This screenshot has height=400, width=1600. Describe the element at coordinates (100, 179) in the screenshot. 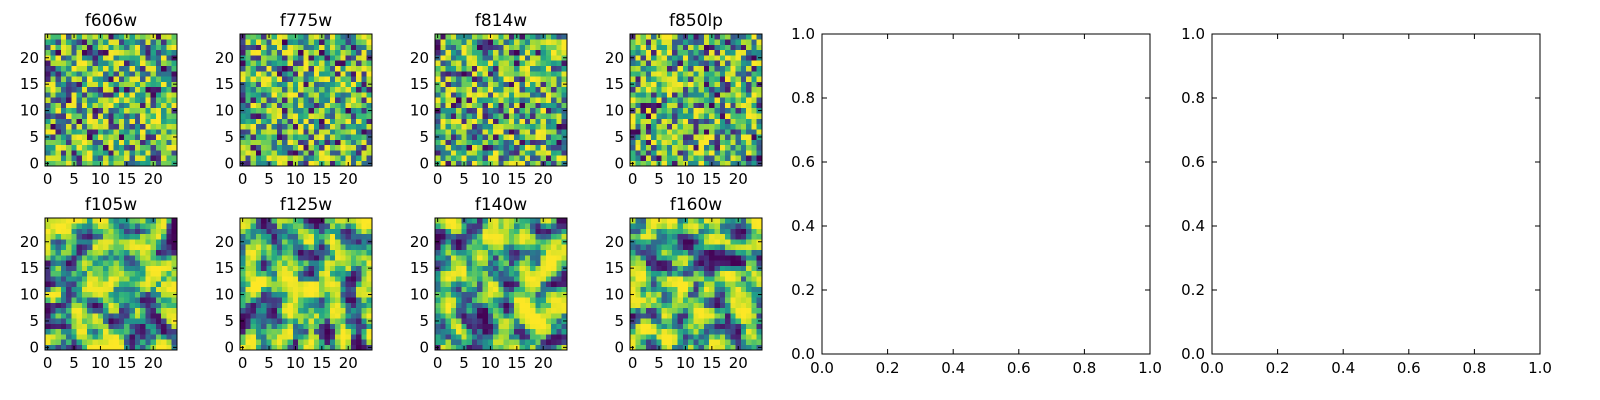

I see `x-tick-label: 10` at that location.